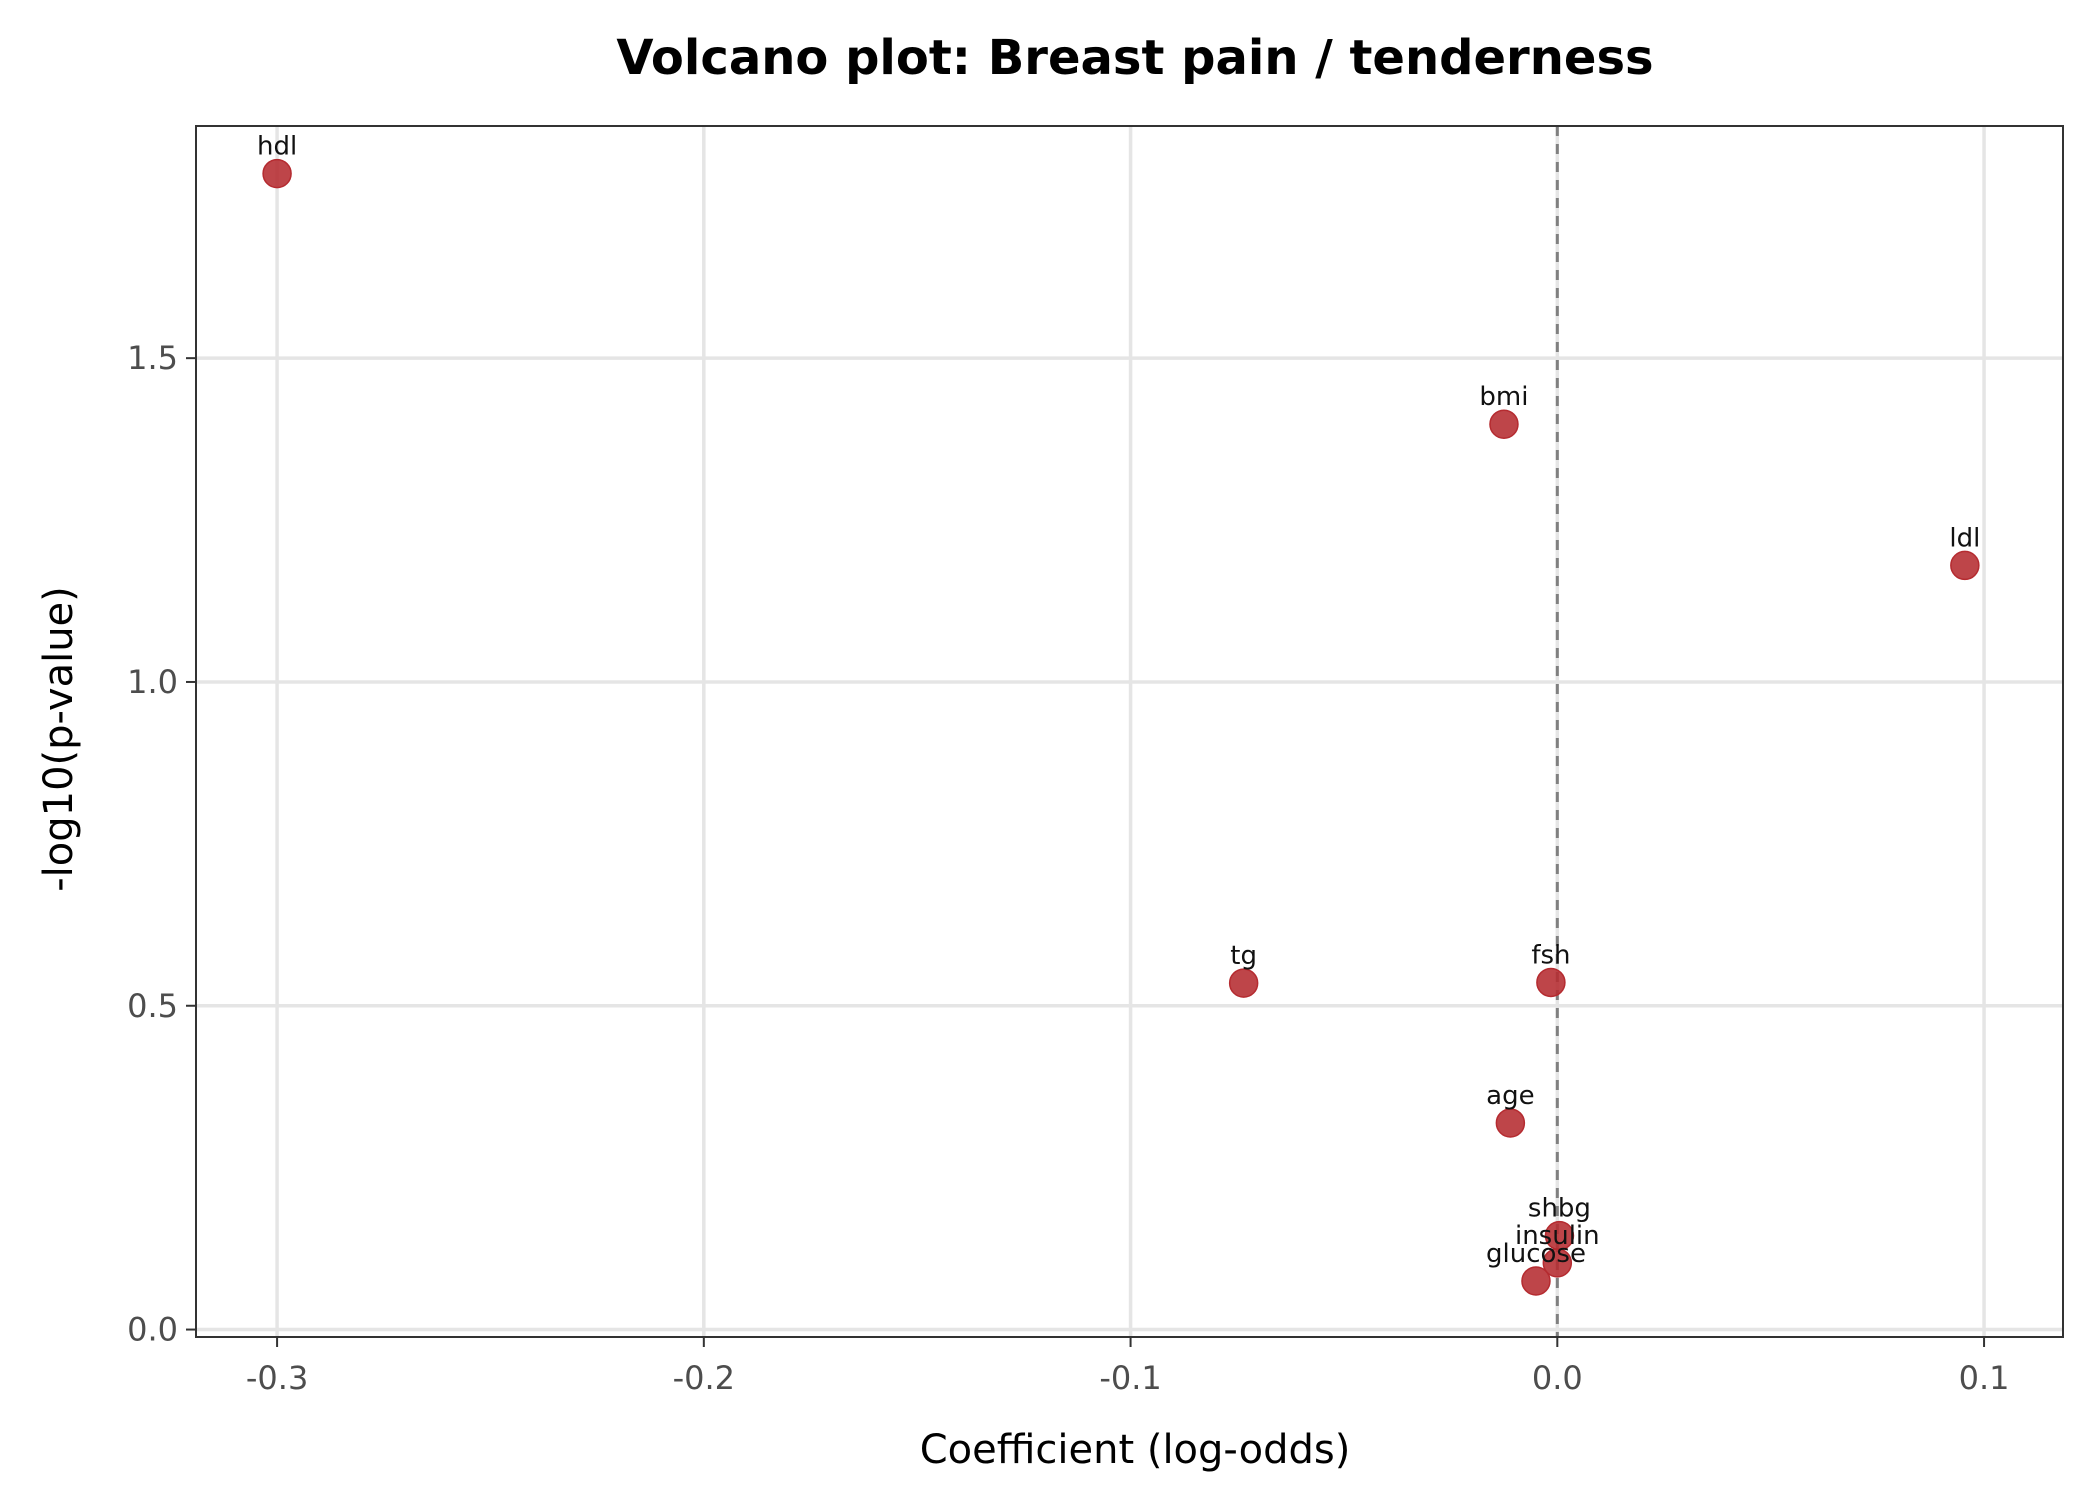  Describe the element at coordinates (1503, 397) in the screenshot. I see `point-label-bmi: bmi` at that location.